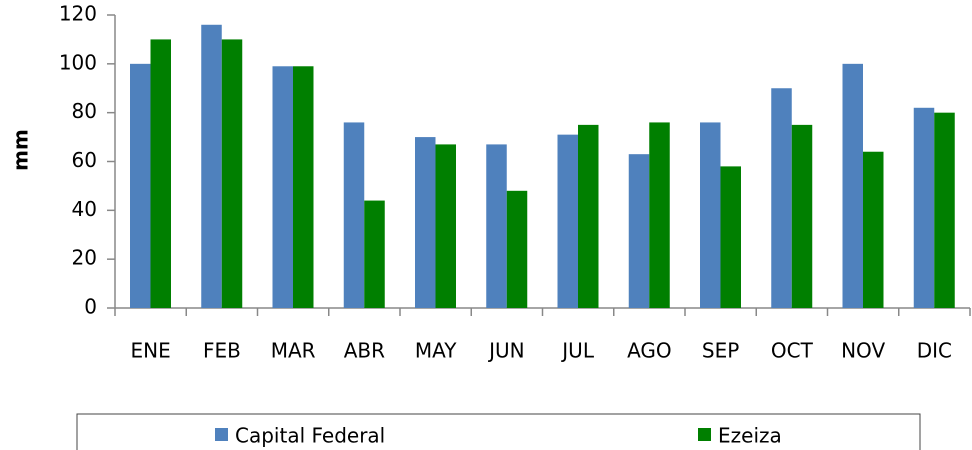  Describe the element at coordinates (310, 436) in the screenshot. I see `legend-label: Capital Federal` at that location.